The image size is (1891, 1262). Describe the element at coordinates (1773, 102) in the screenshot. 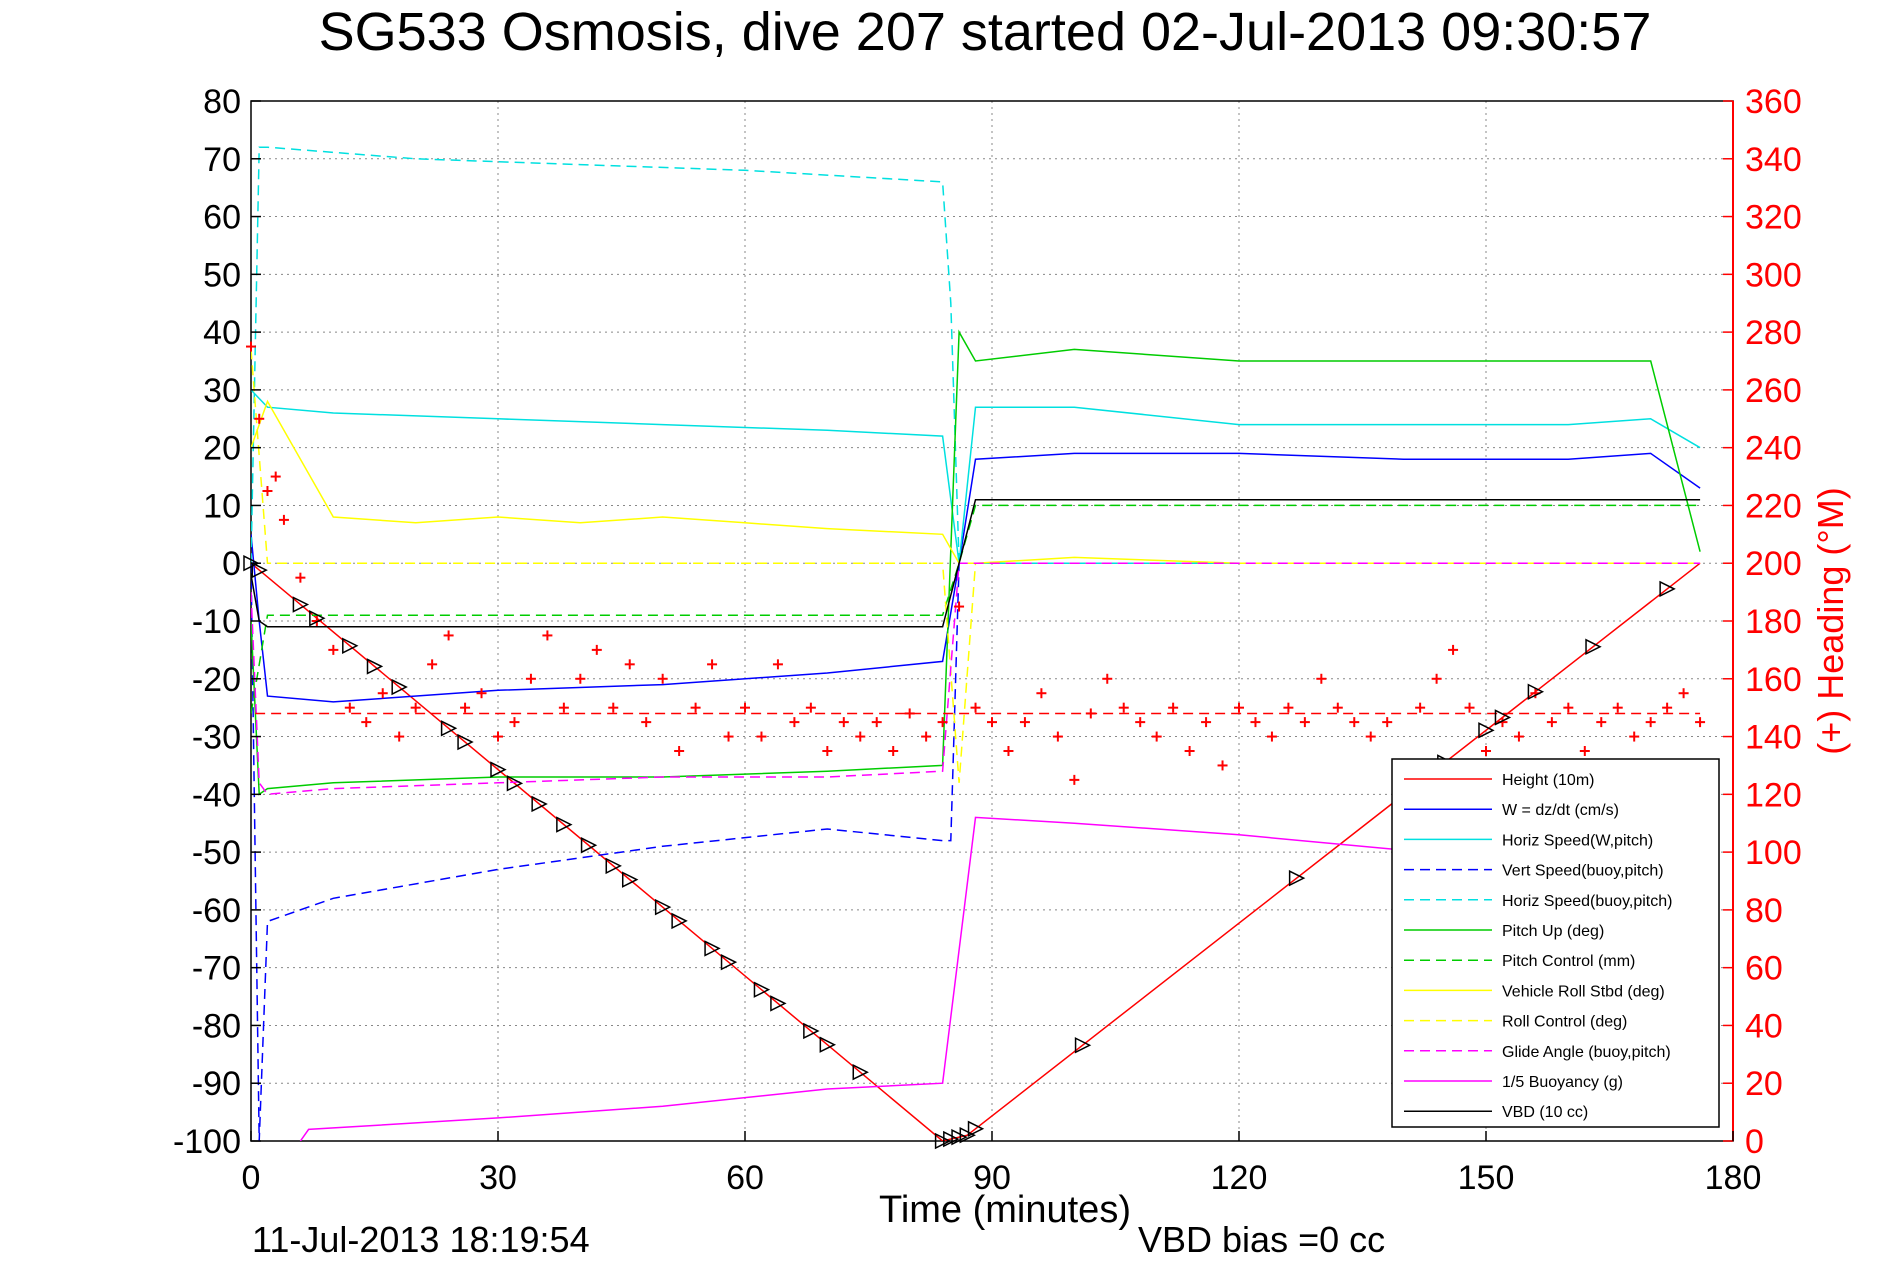

I see `y-right-tick-label: 360` at that location.